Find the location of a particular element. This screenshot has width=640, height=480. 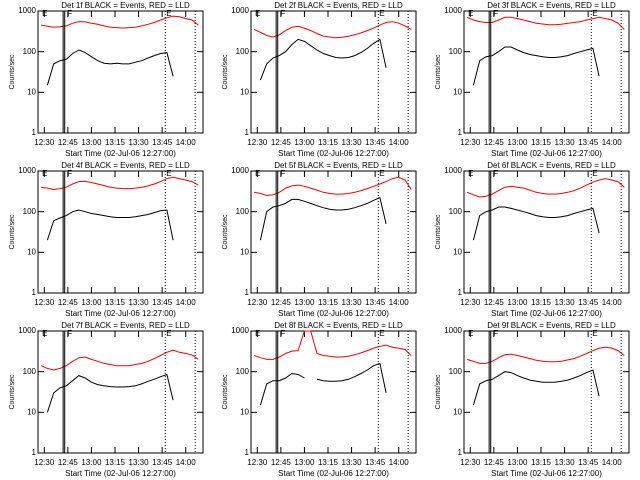

chart-title: Det 1f BLACK = Events, RED = LLD is located at coordinates (125, 5).